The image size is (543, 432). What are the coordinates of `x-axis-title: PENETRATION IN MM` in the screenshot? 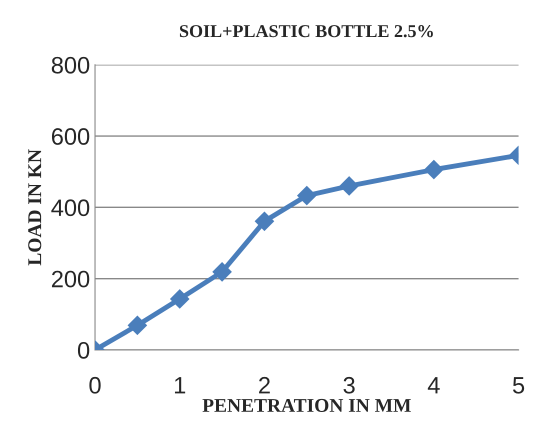 It's located at (306, 405).